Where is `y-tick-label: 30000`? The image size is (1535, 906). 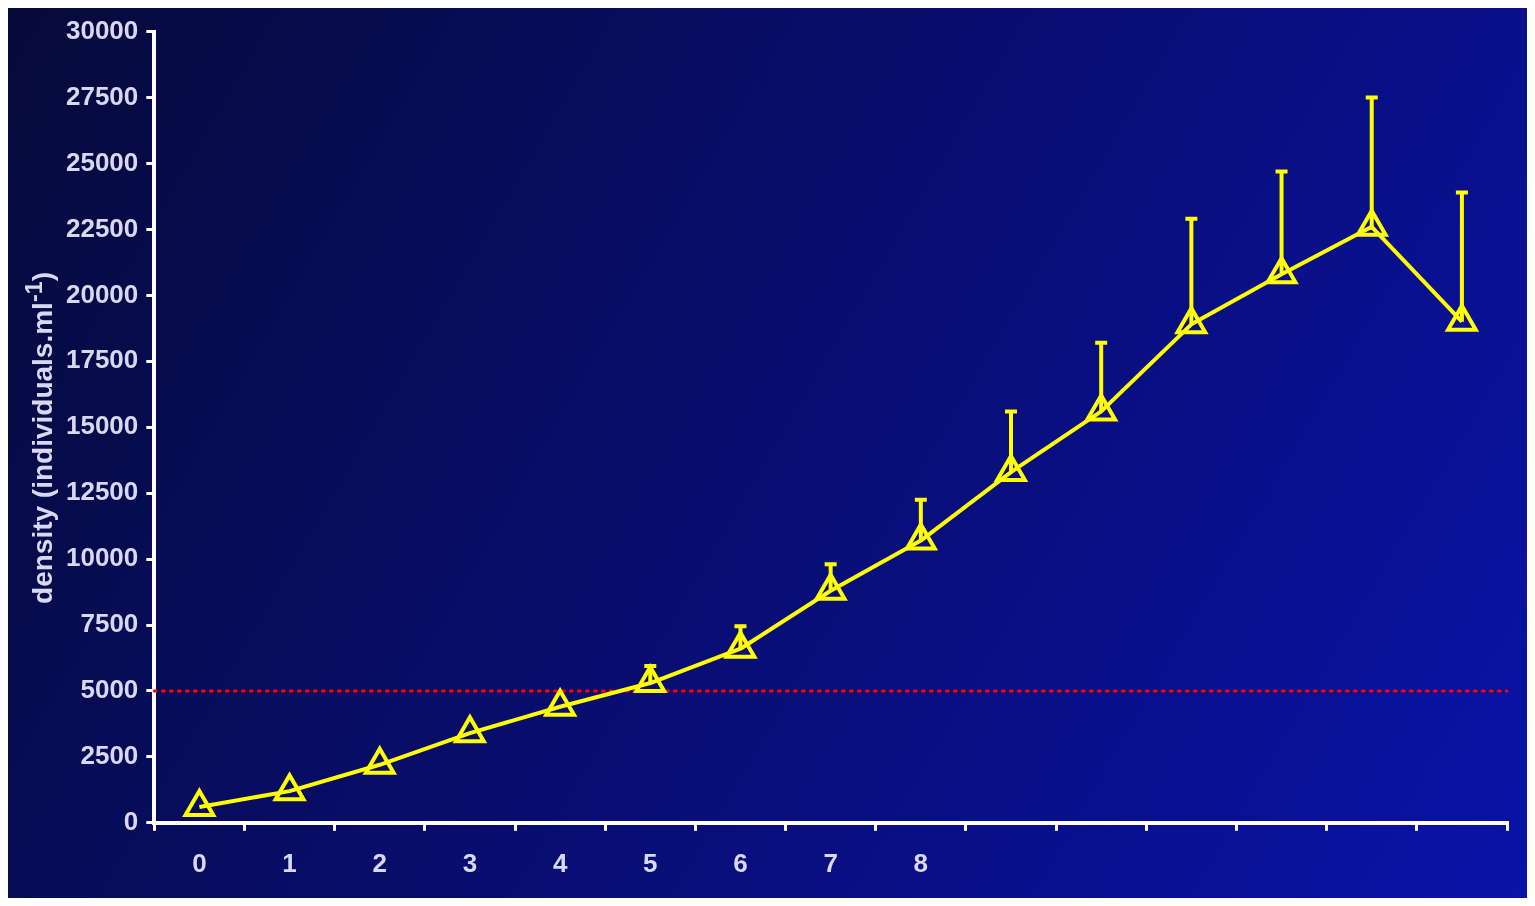 y-tick-label: 30000 is located at coordinates (102, 29).